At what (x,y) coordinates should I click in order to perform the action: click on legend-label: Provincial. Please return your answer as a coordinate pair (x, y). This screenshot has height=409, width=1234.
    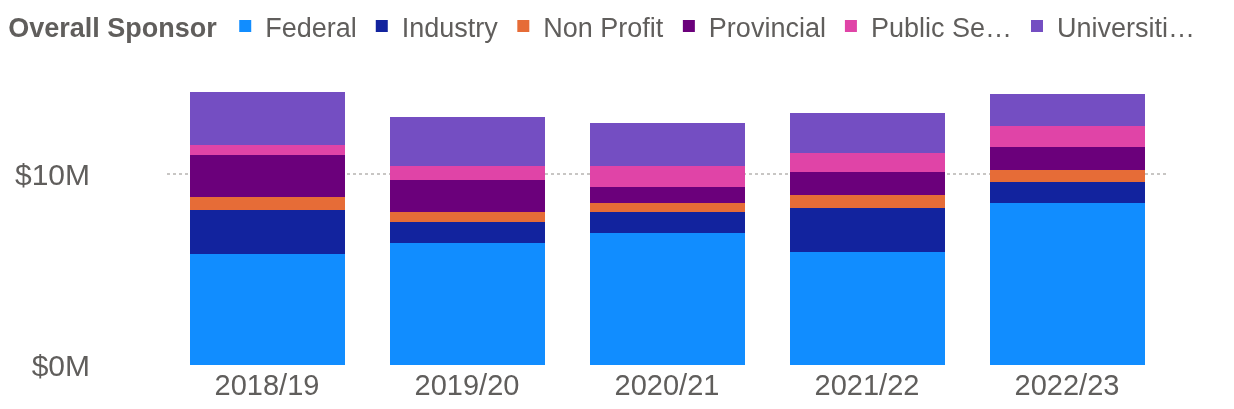
    Looking at the image, I should click on (767, 27).